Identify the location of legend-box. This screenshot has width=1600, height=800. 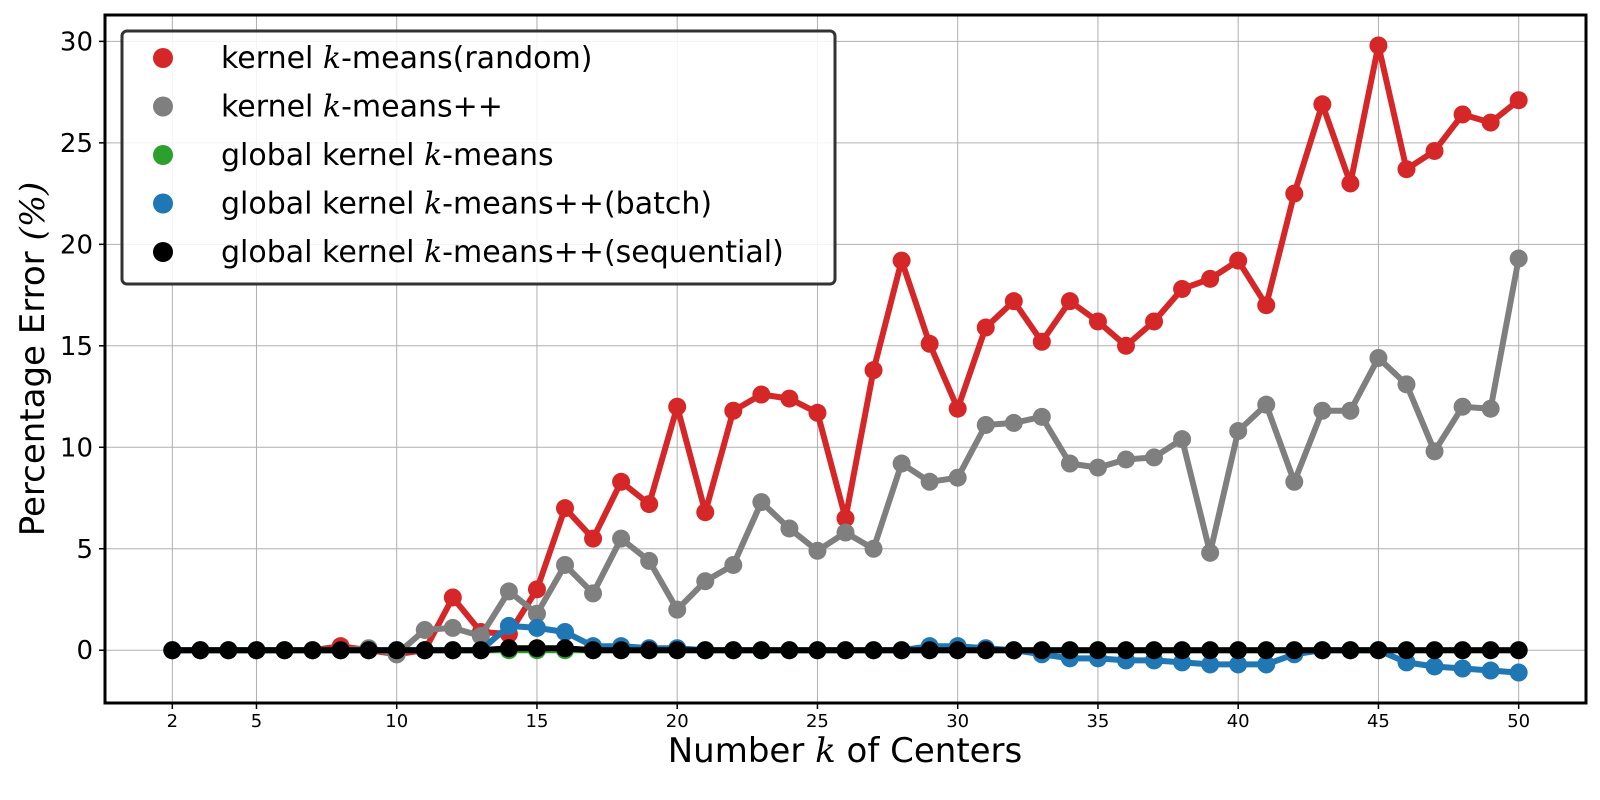
(478, 157).